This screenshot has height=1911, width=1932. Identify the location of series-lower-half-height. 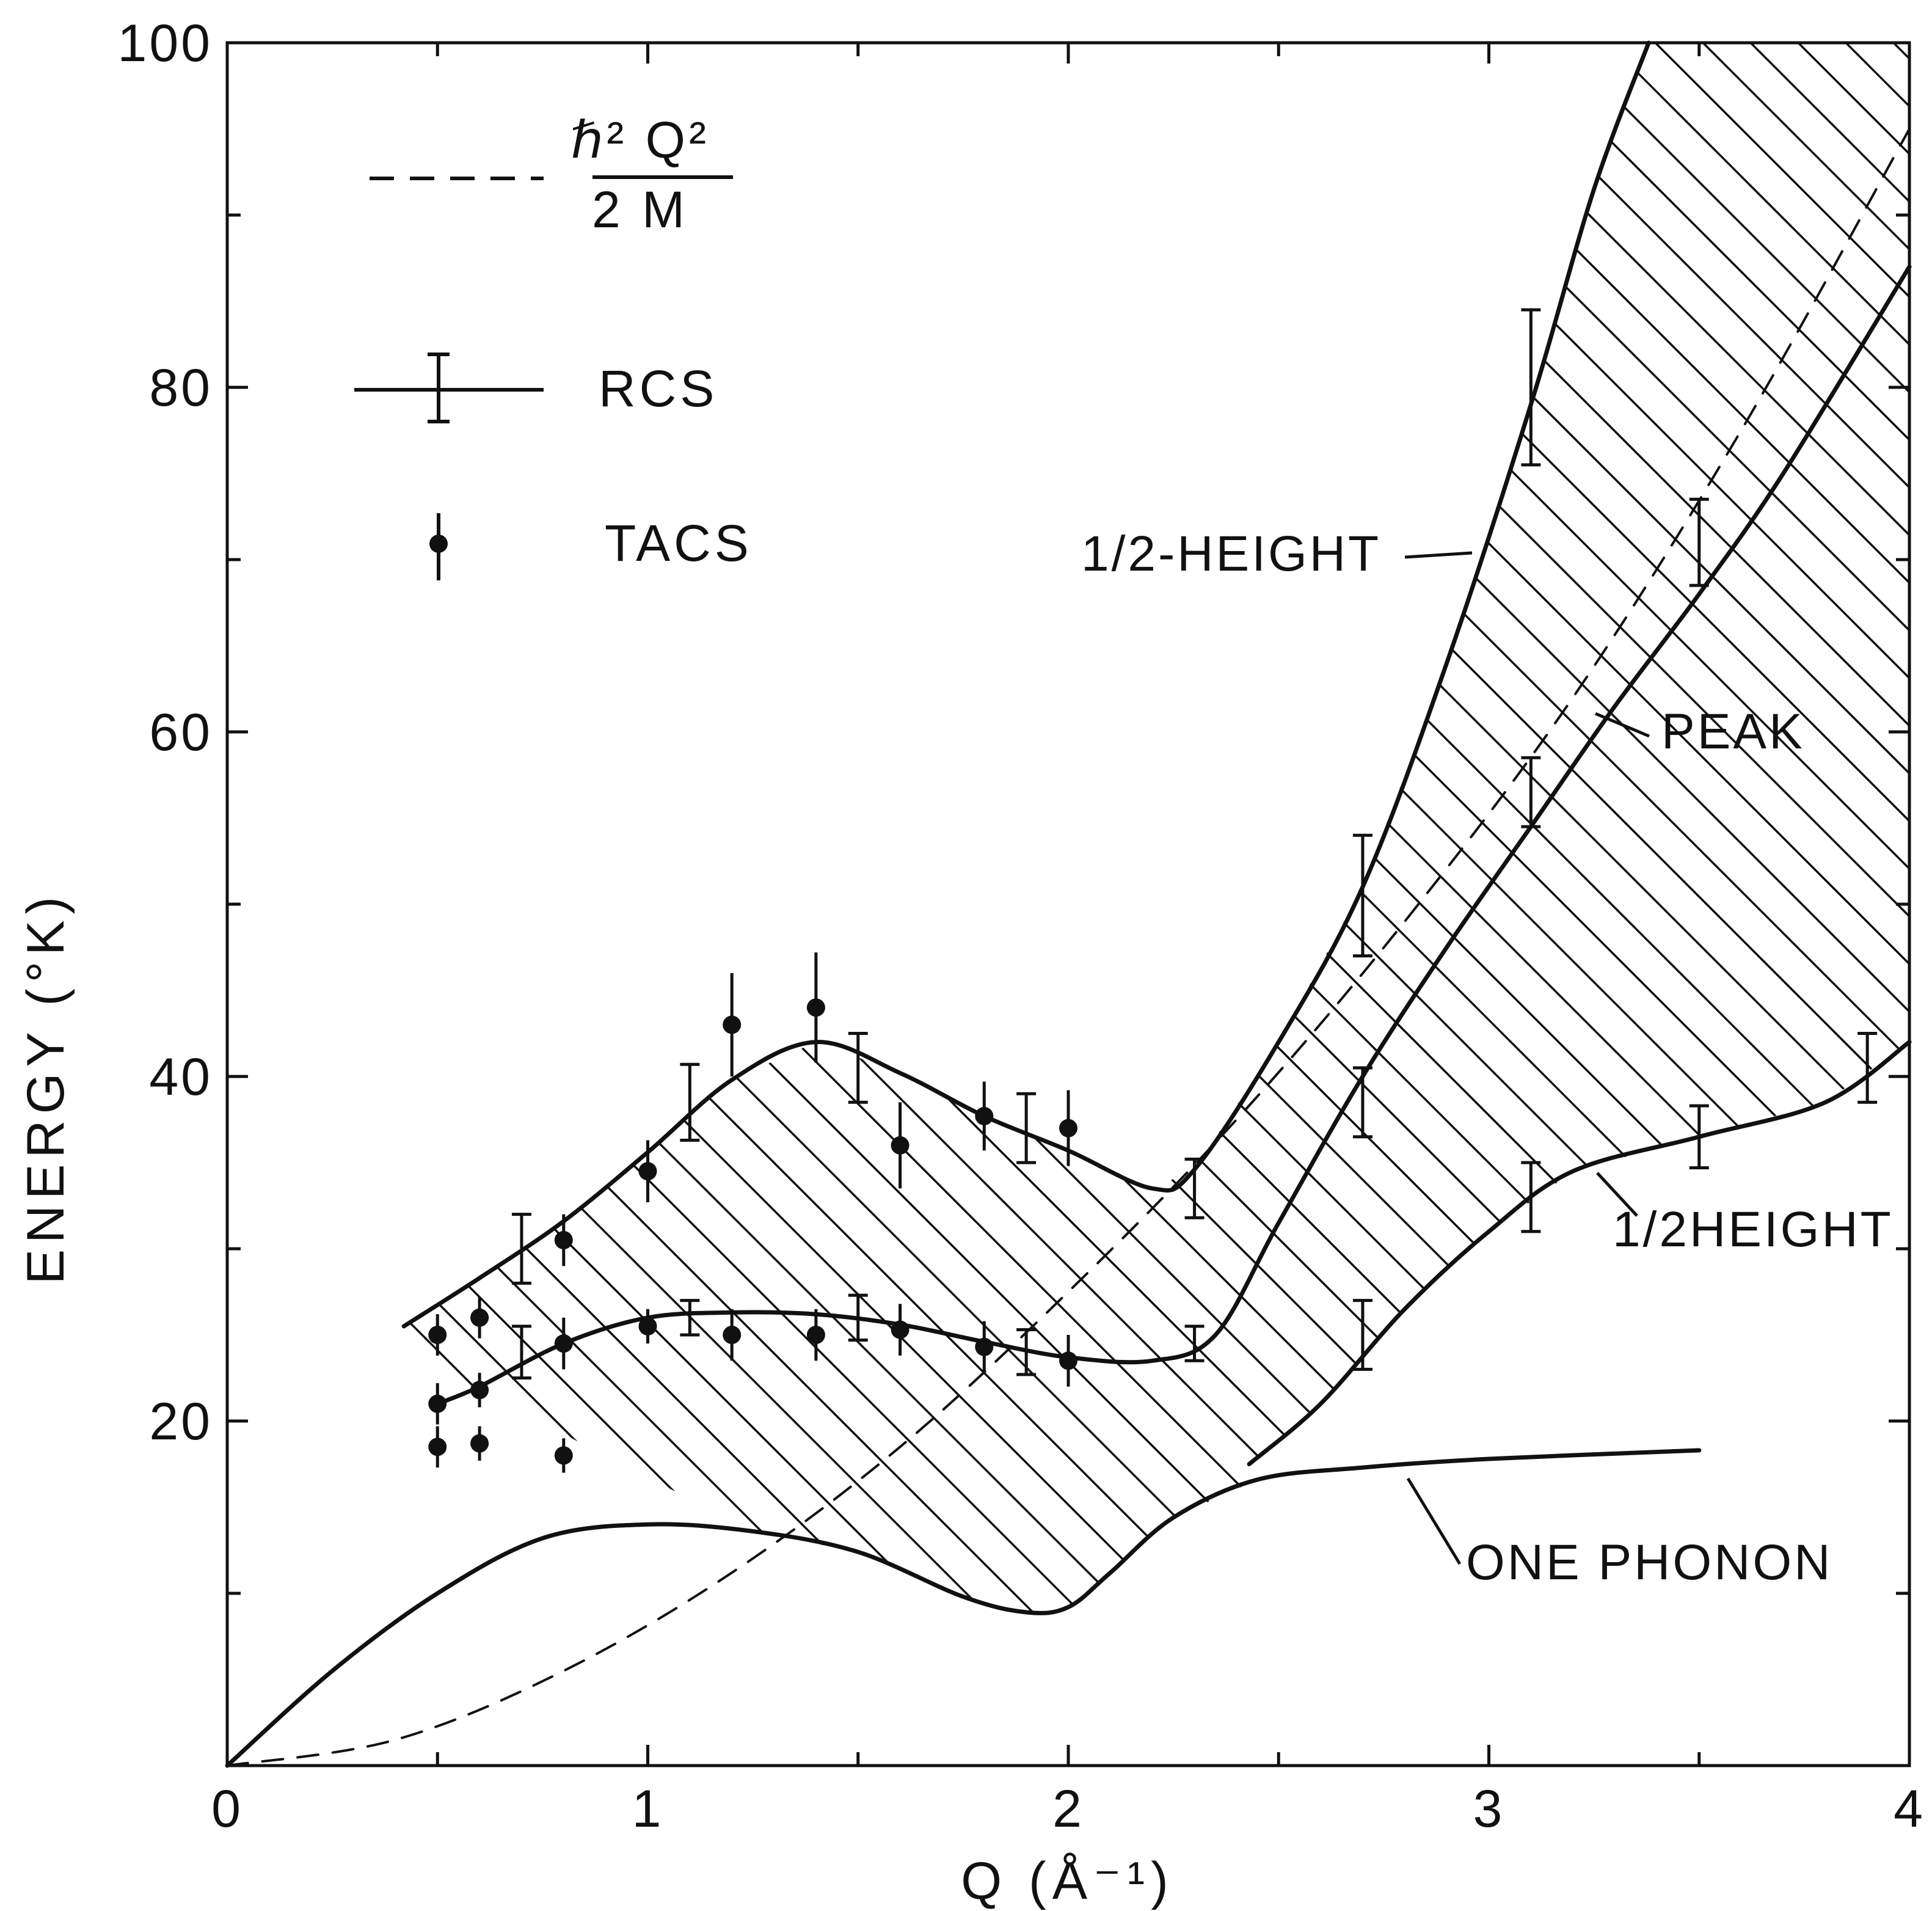
(1579, 1253).